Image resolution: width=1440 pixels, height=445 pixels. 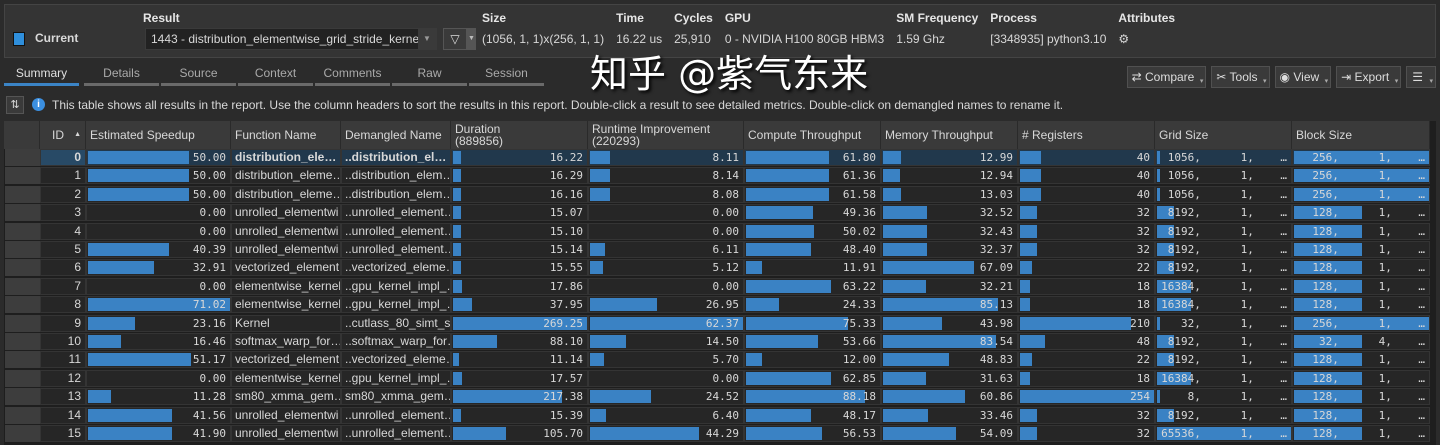 I want to click on cell-value: 11.14, so click(x=566, y=360).